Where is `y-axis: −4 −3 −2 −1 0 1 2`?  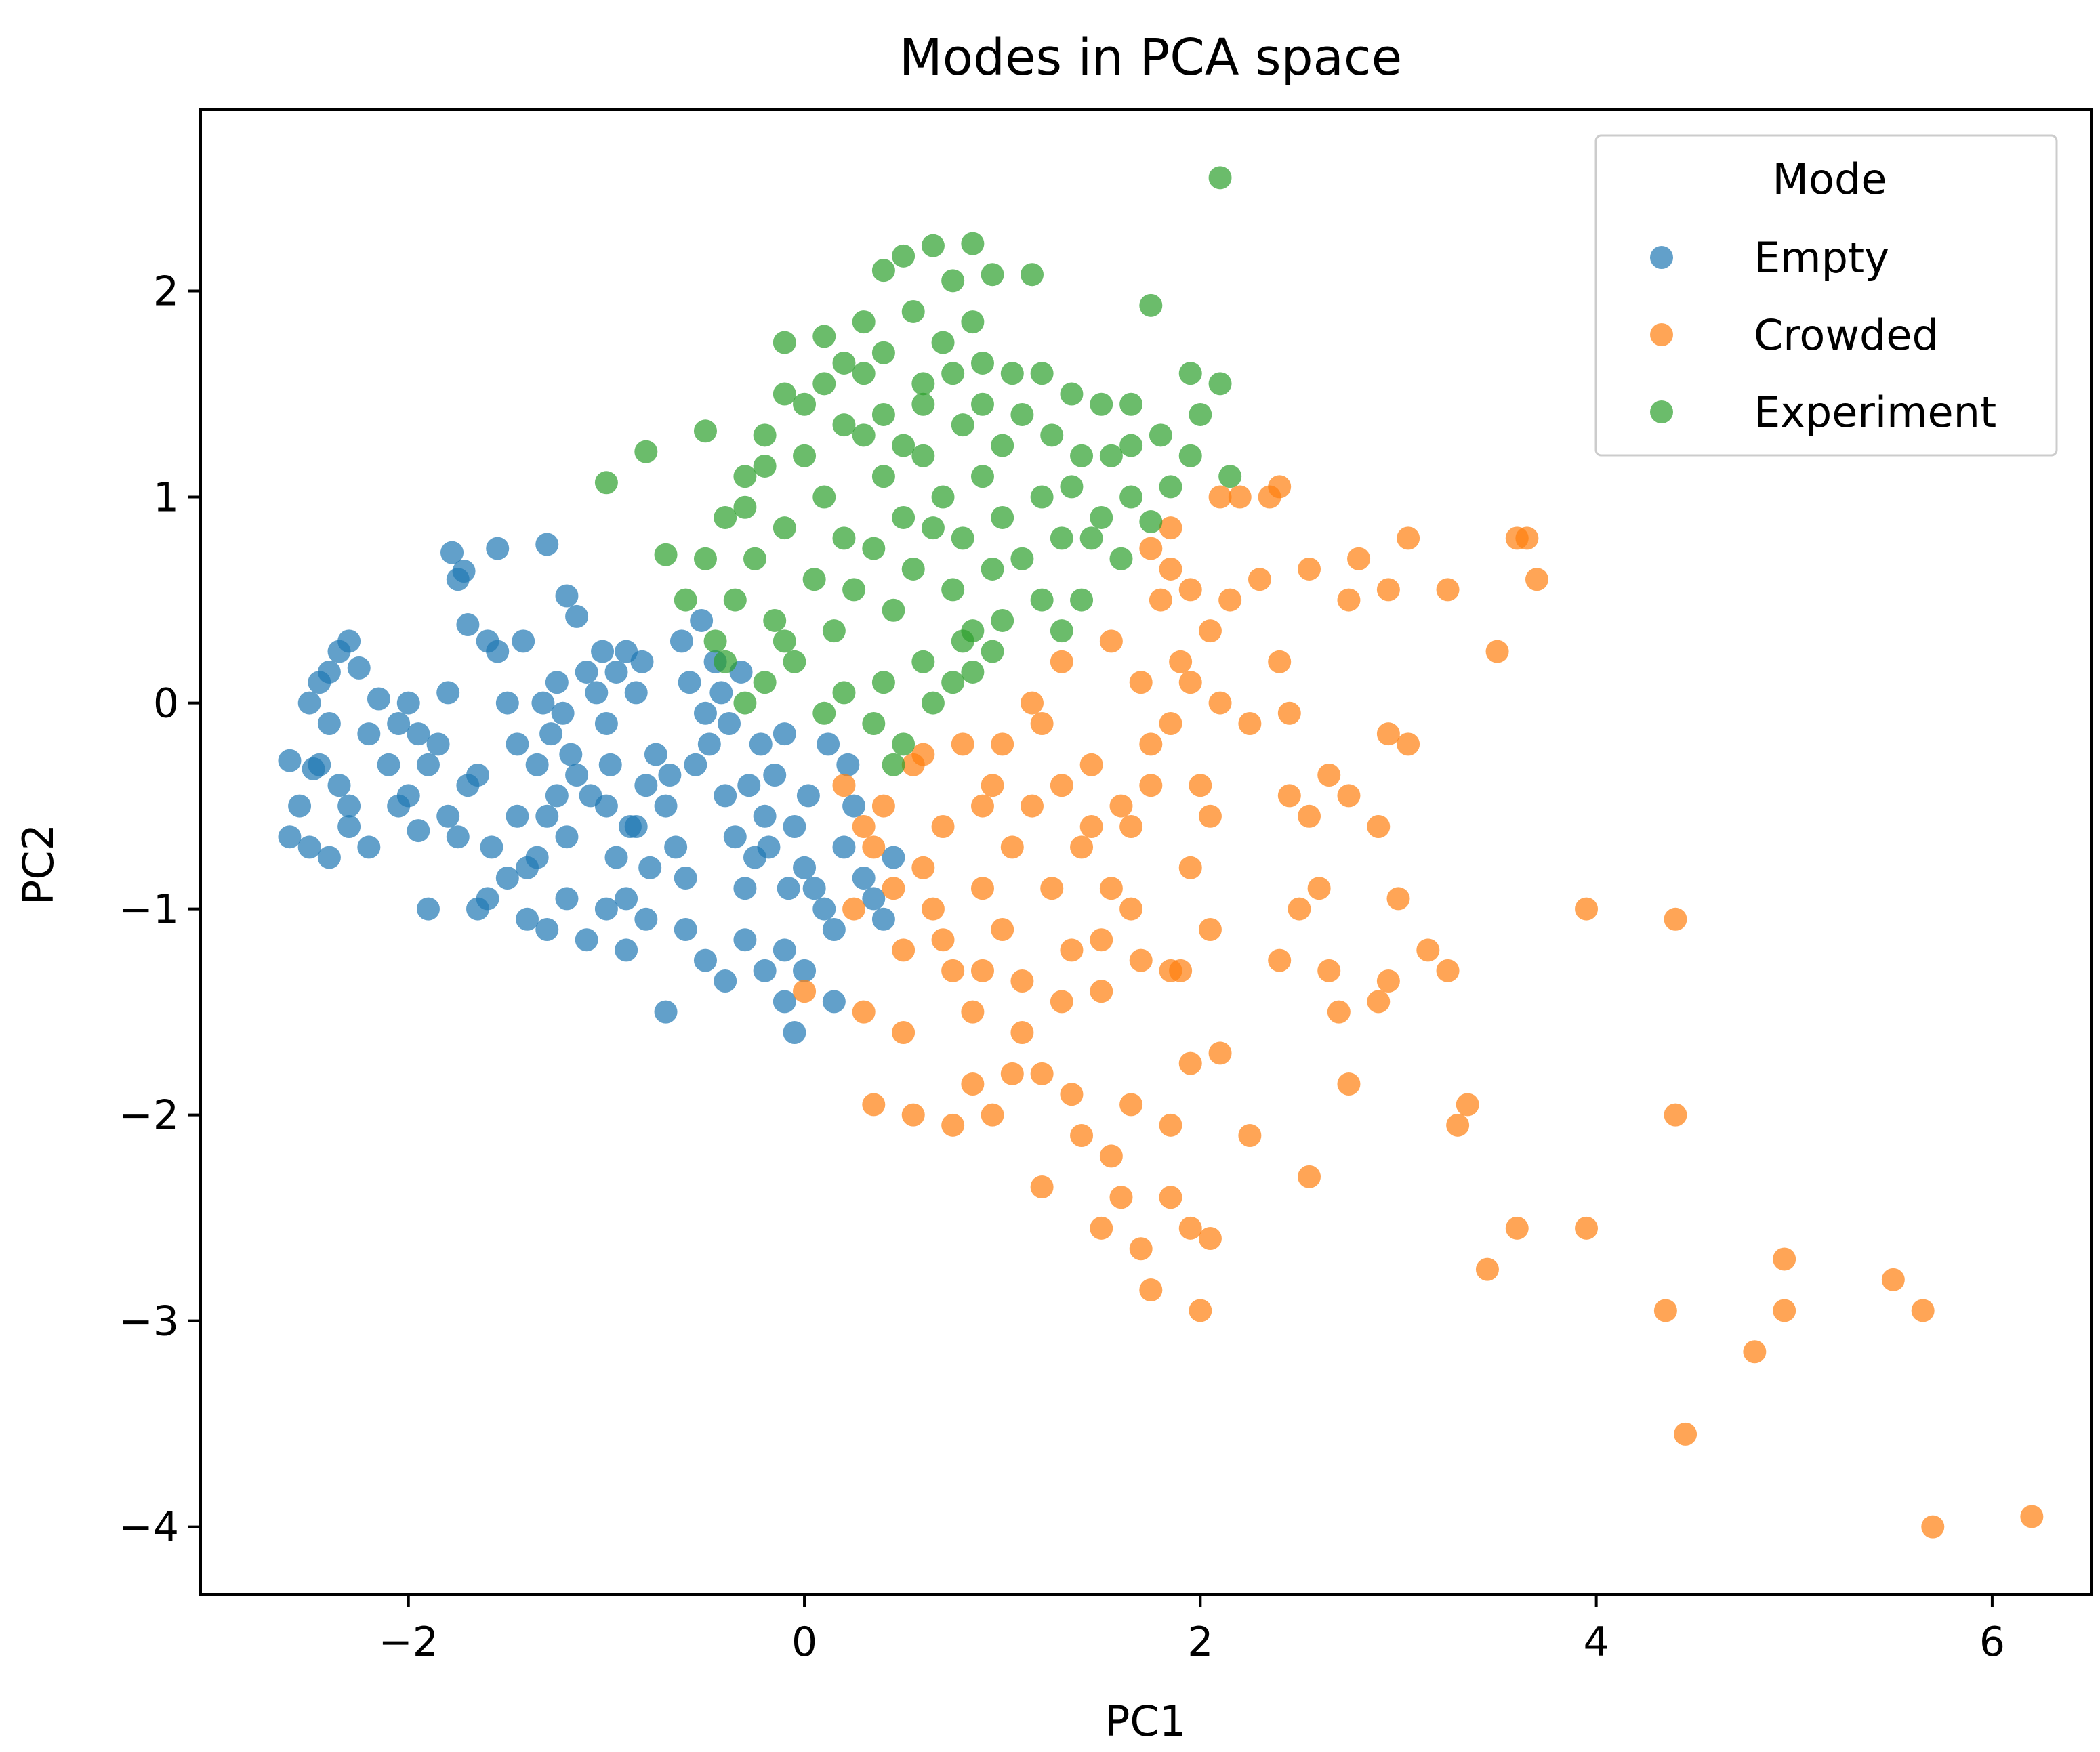
y-axis: −4 −3 −2 −1 0 1 2 is located at coordinates (160, 910).